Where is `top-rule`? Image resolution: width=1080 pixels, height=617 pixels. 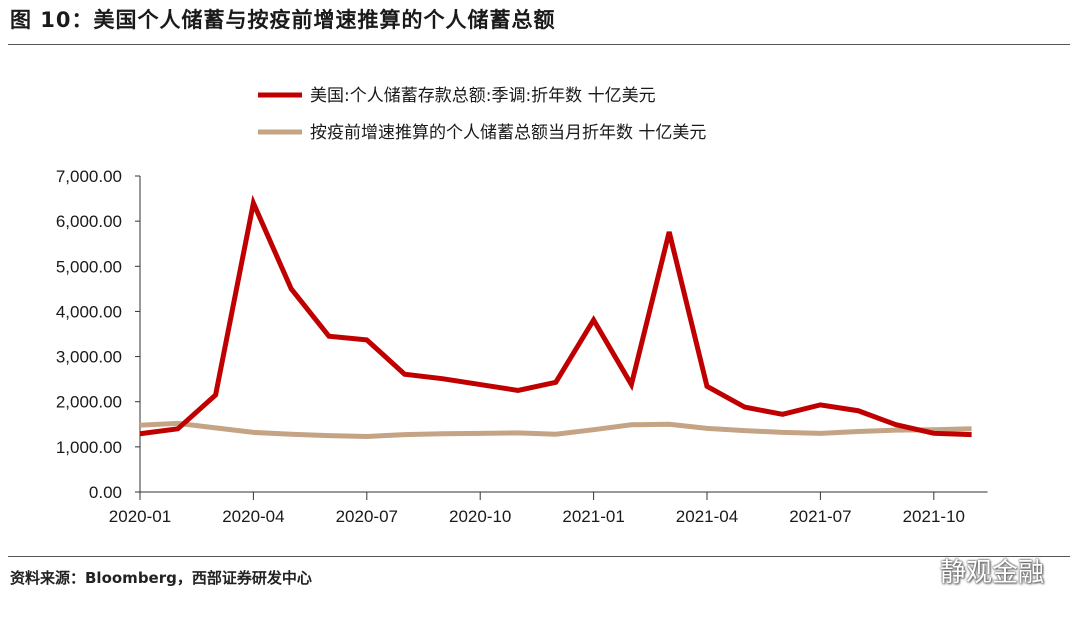 top-rule is located at coordinates (539, 44).